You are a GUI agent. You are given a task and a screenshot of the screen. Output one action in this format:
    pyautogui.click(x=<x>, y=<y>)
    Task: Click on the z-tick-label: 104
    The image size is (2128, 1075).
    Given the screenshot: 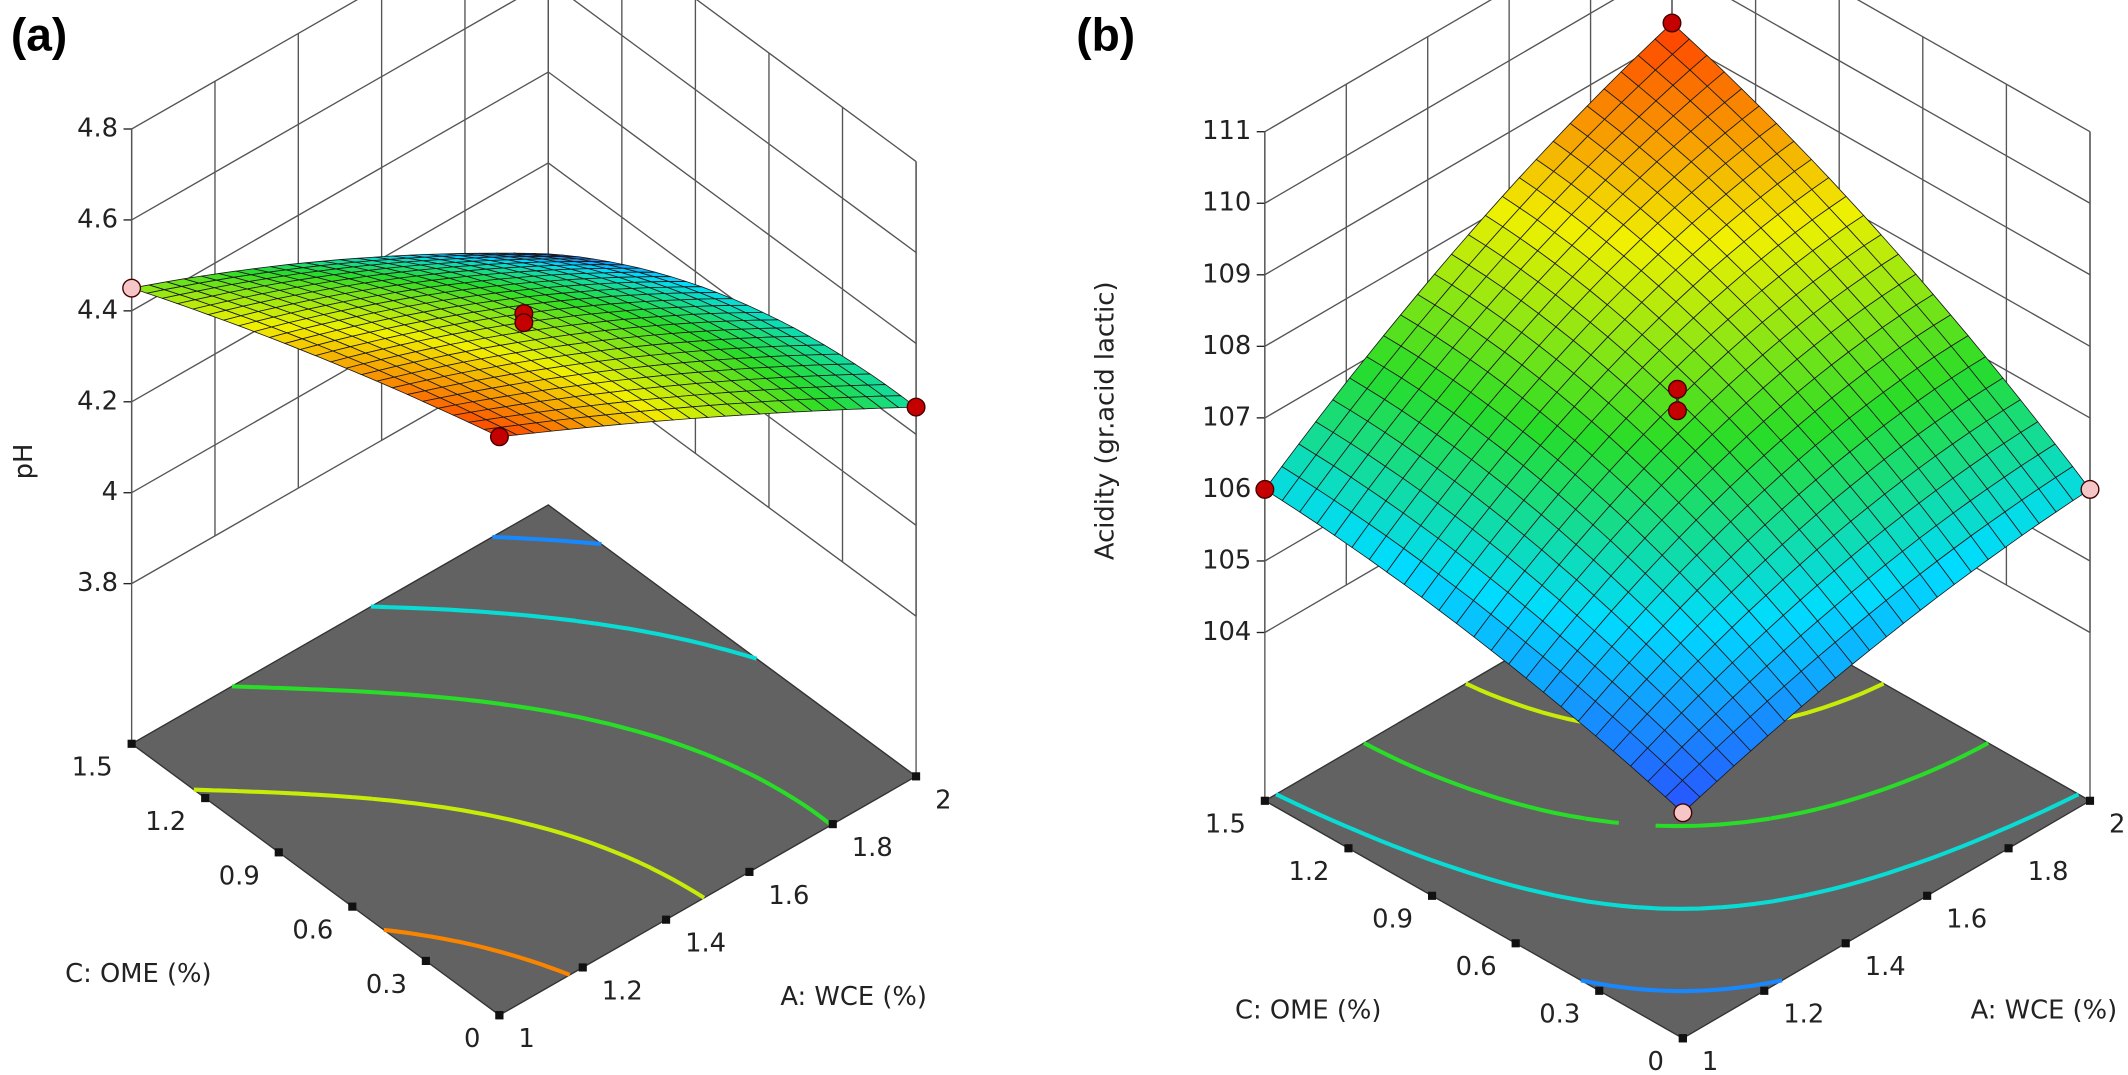 What is the action you would take?
    pyautogui.click(x=1226, y=632)
    